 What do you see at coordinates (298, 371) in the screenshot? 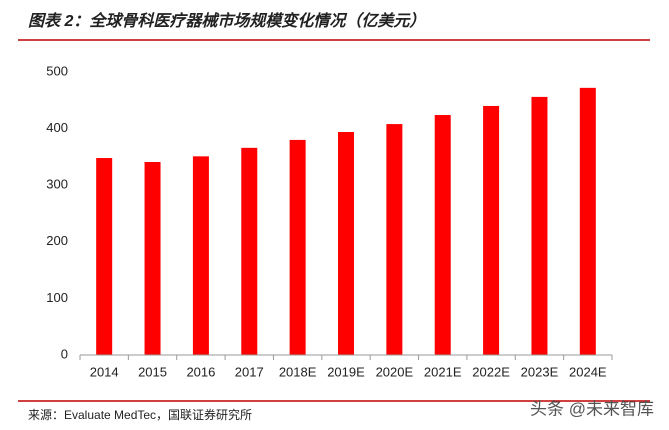
I see `x-tick-label: 2018E` at bounding box center [298, 371].